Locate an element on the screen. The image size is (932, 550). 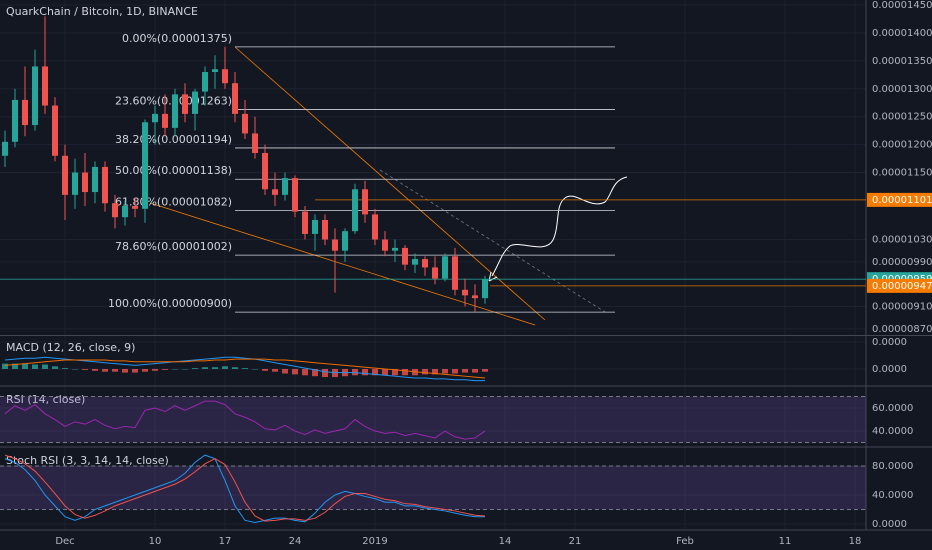
y-tick-label: 0.00001400 is located at coordinates (902, 33).